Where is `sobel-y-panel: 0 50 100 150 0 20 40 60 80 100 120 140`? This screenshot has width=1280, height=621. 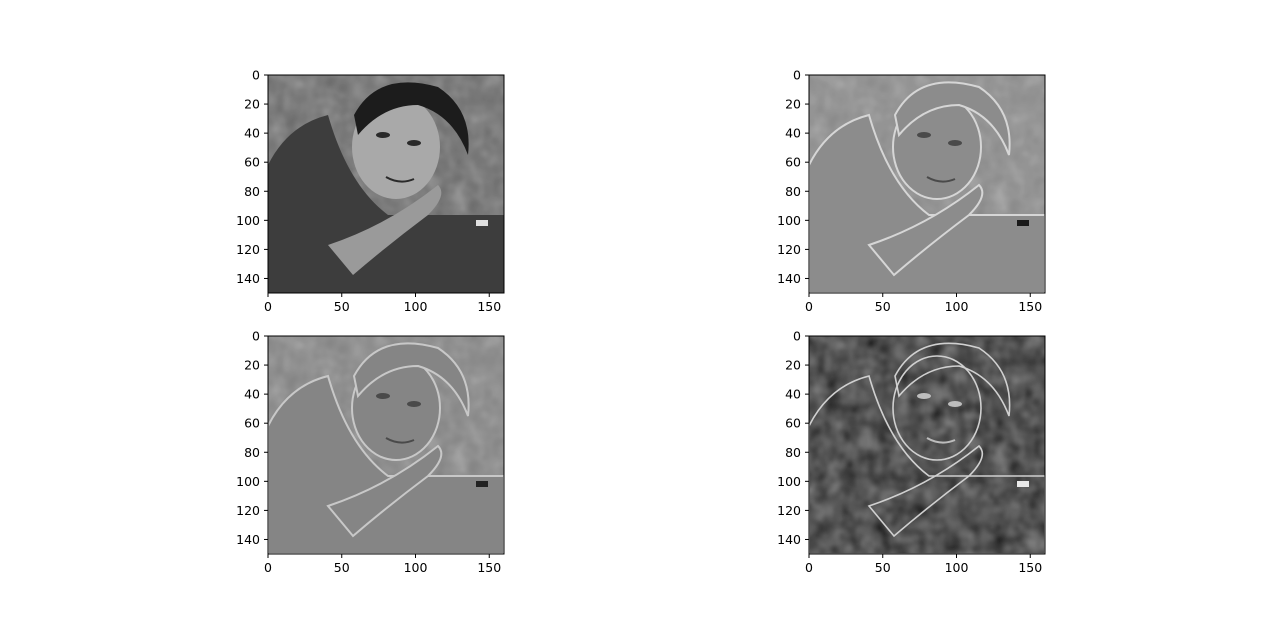
sobel-y-panel: 0 50 100 150 0 20 40 60 80 100 120 140 is located at coordinates (370, 452).